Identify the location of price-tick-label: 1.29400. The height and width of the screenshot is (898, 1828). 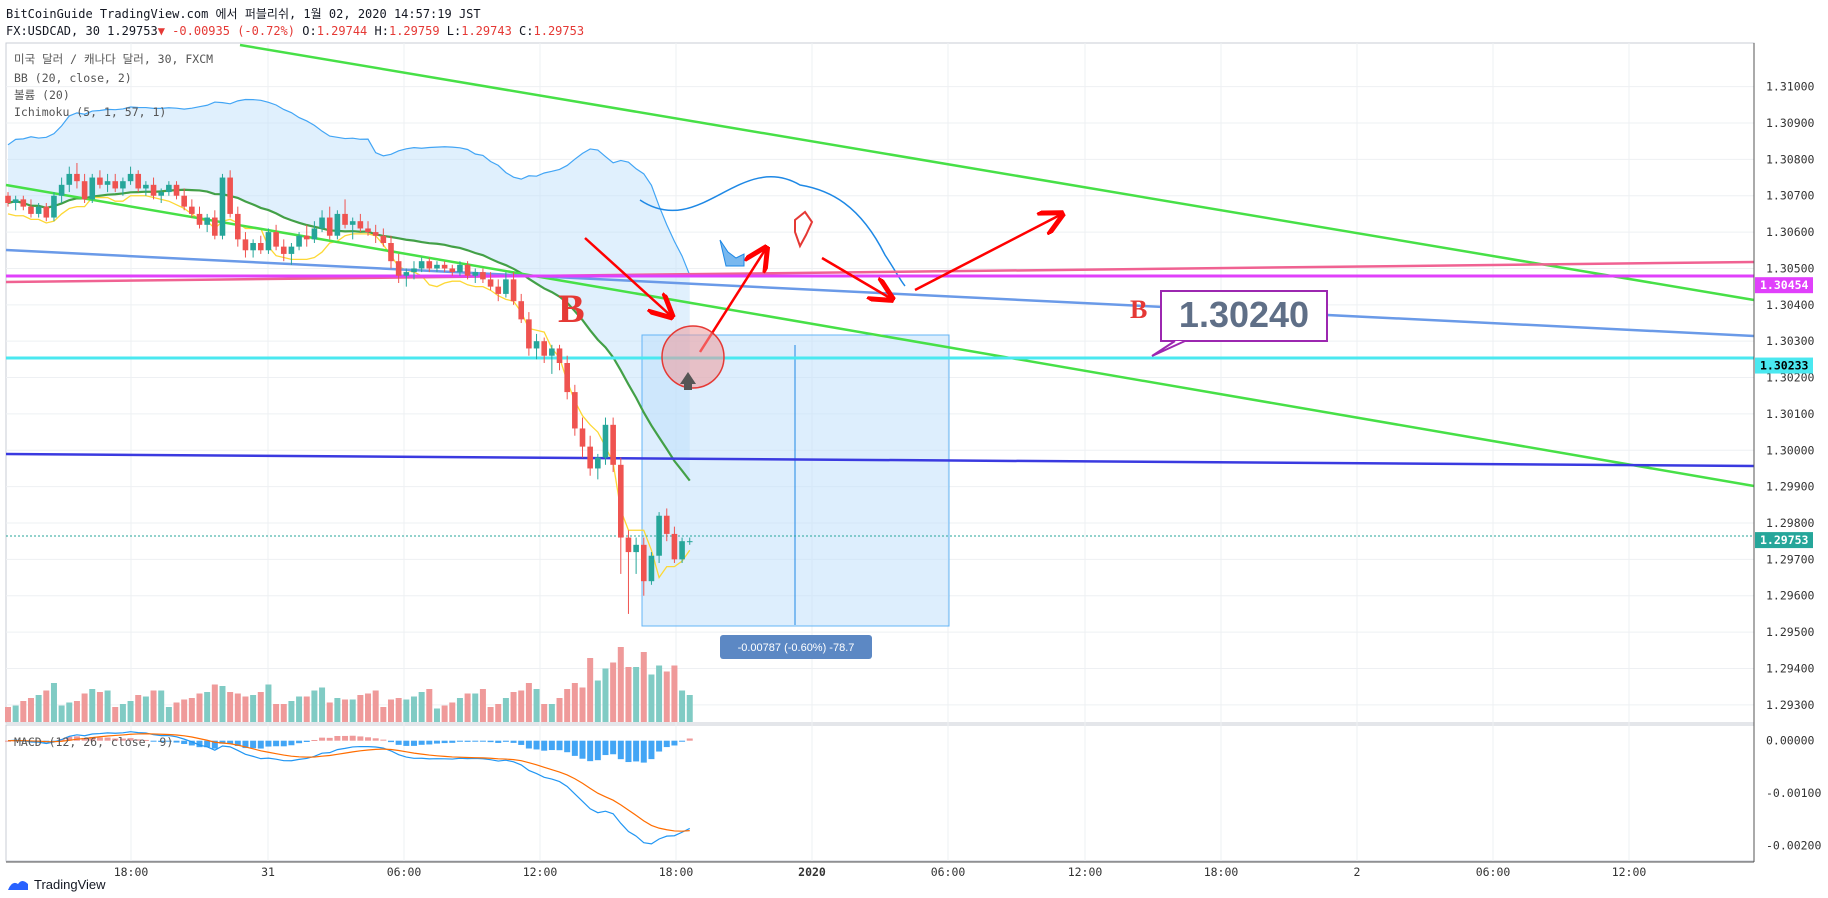
(1790, 668).